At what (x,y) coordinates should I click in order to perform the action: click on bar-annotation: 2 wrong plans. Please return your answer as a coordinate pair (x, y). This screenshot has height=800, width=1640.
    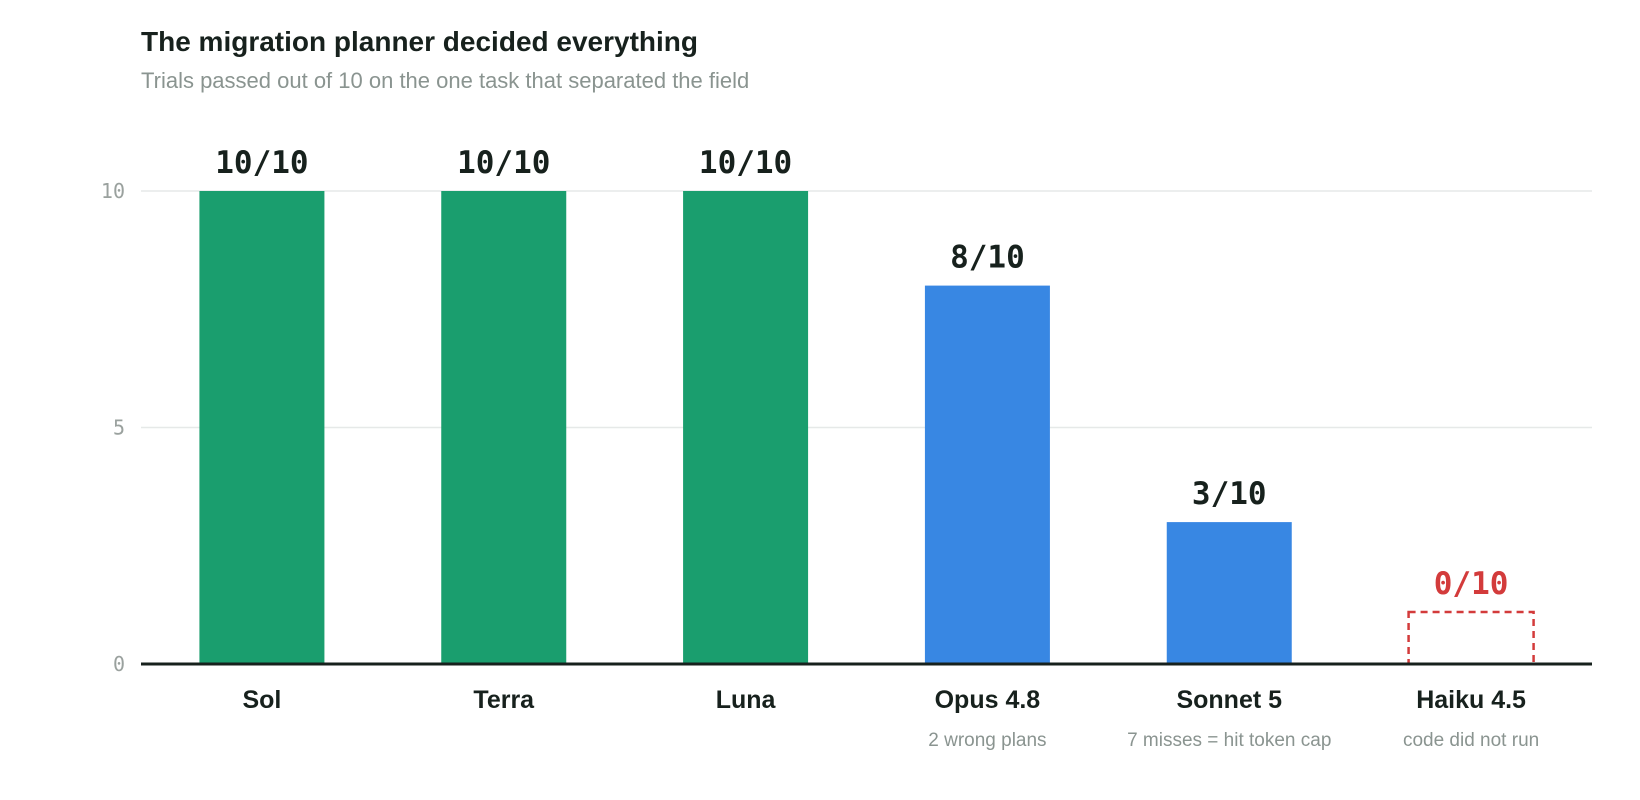
    Looking at the image, I should click on (987, 740).